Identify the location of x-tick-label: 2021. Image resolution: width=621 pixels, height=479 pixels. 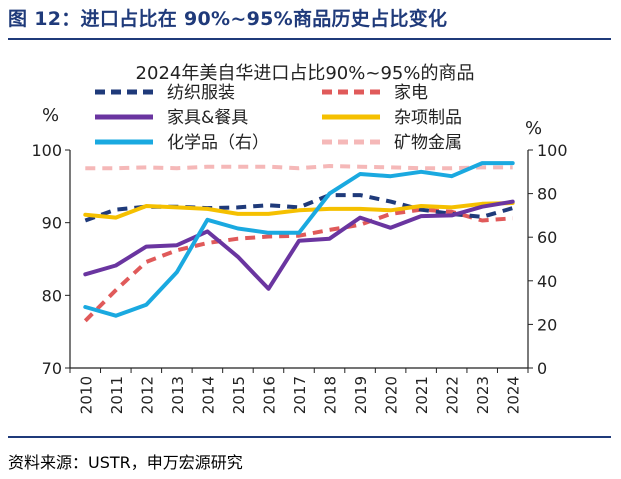
(422, 395).